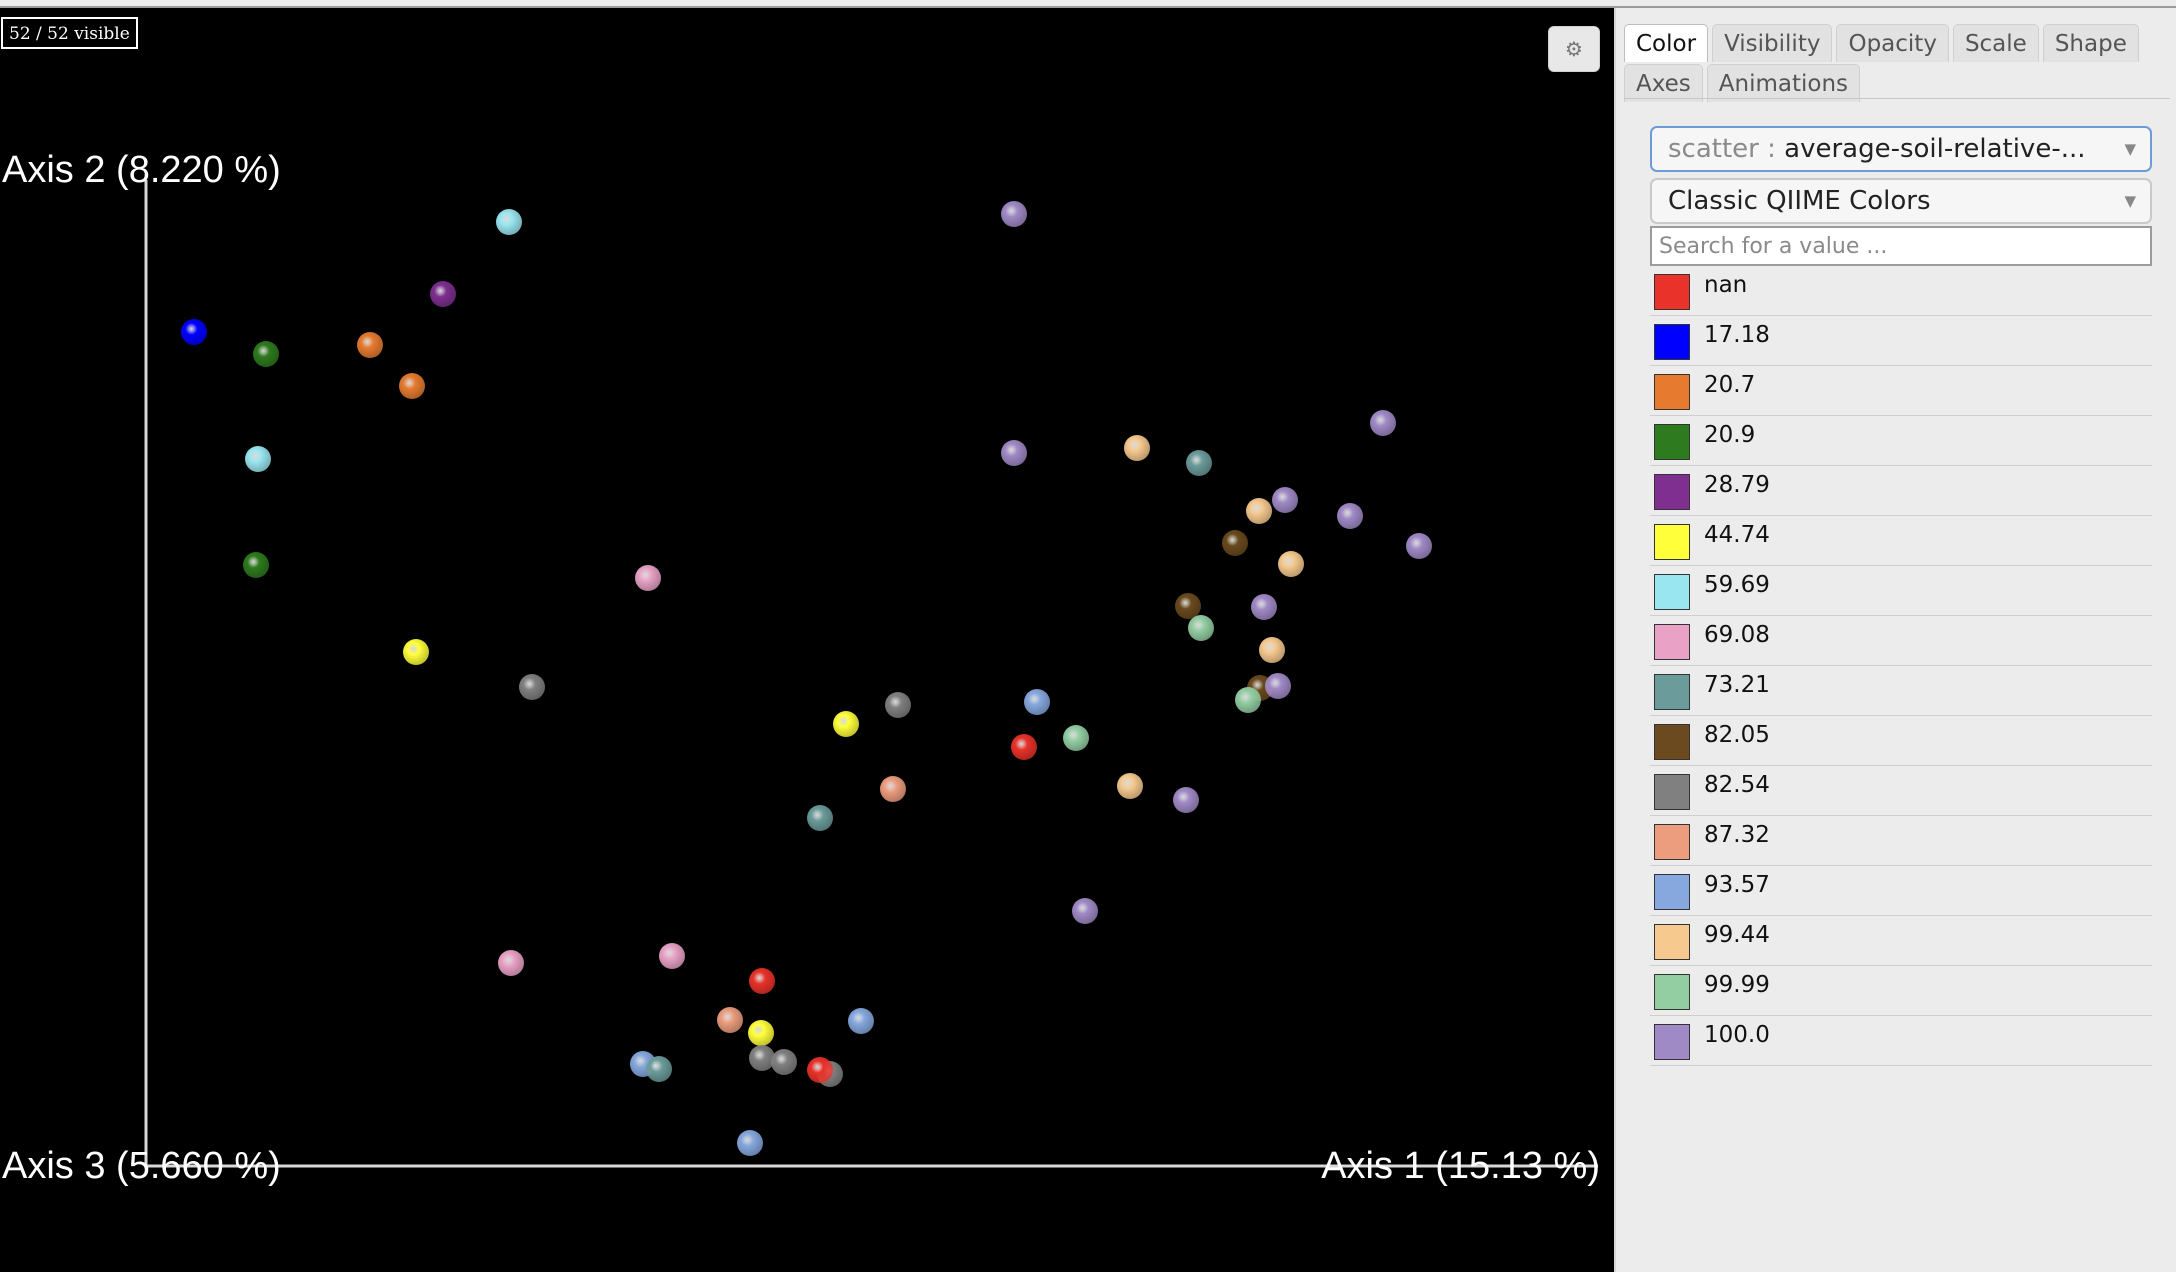 Image resolution: width=2176 pixels, height=1272 pixels. What do you see at coordinates (1737, 735) in the screenshot?
I see `legend-value-label: 82.05` at bounding box center [1737, 735].